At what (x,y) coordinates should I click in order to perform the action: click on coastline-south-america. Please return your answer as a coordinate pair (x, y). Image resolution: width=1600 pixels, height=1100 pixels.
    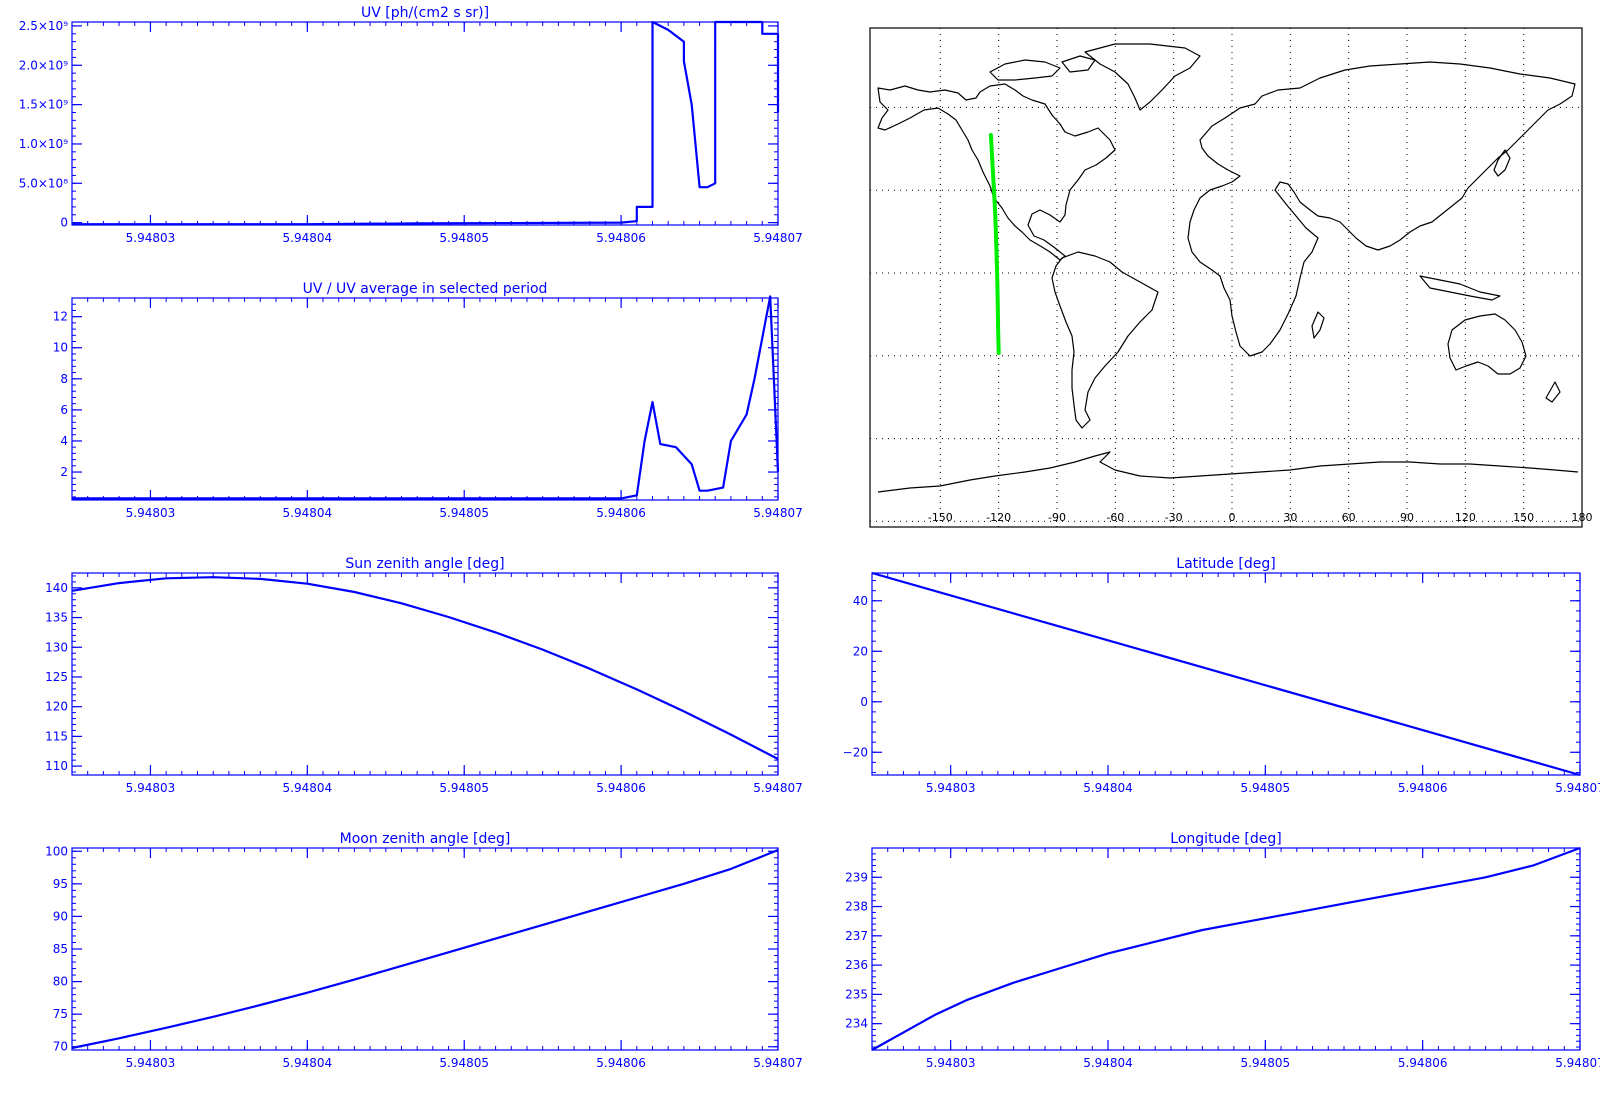
    Looking at the image, I should click on (1105, 340).